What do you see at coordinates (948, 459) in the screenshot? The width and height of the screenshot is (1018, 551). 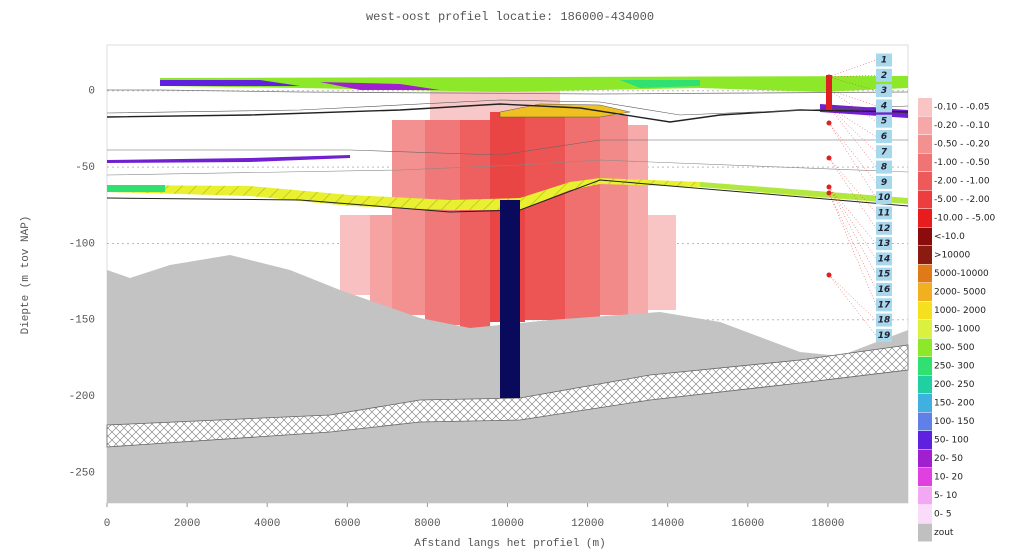 I see `legend-label: 20- 50` at bounding box center [948, 459].